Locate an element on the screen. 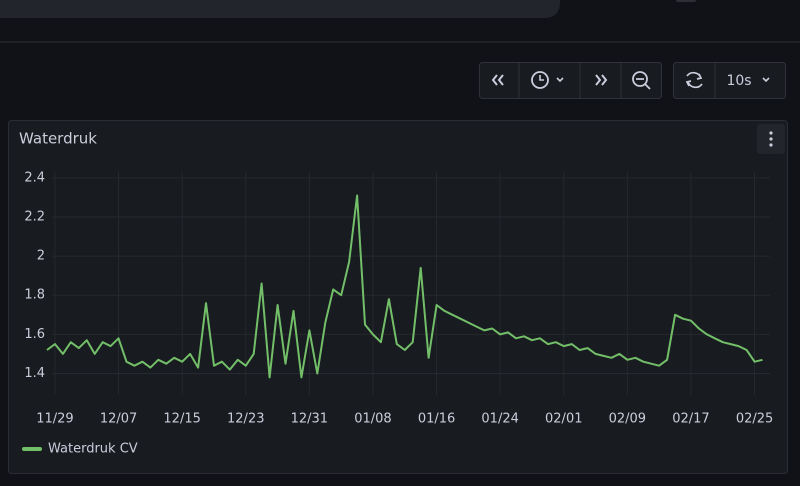  refresh-group is located at coordinates (729, 80).